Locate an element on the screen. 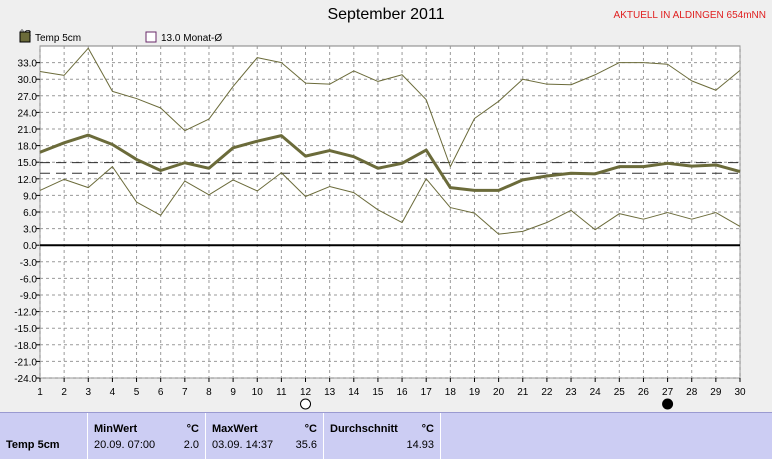  x-tick-label: 5 is located at coordinates (137, 392).